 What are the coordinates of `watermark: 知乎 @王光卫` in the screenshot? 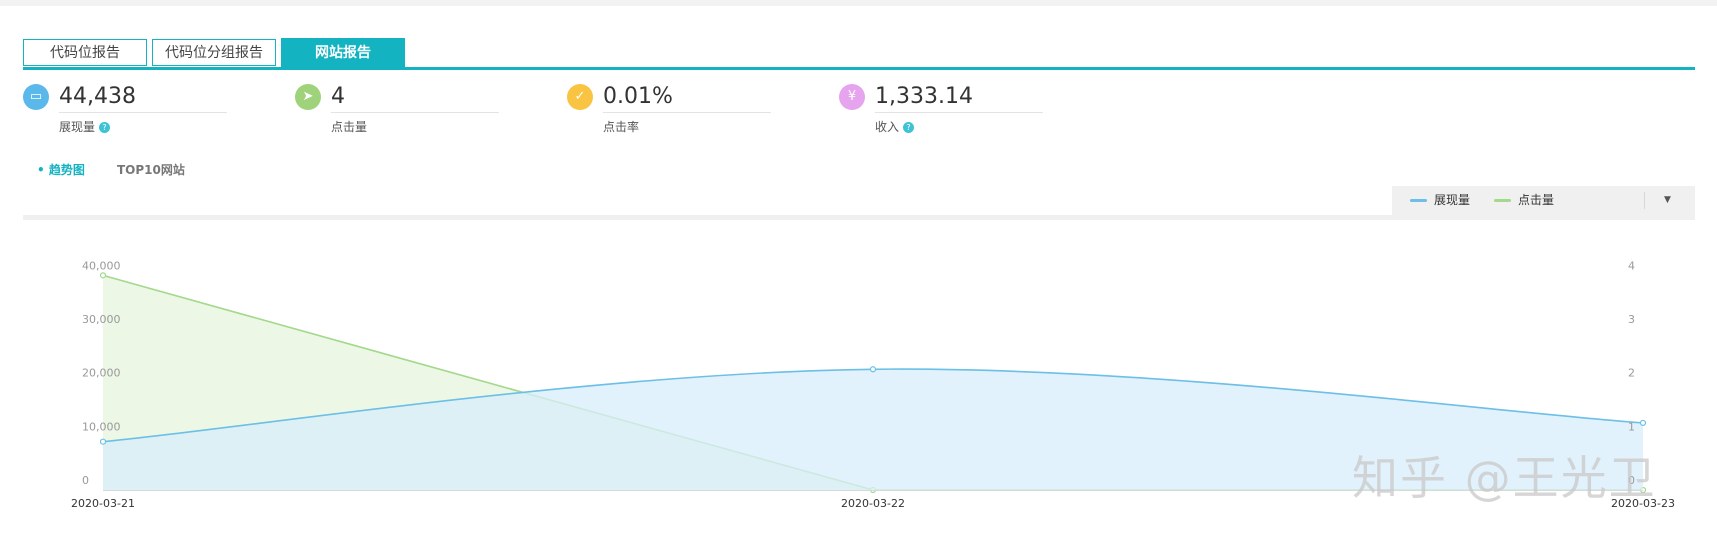 It's located at (1504, 478).